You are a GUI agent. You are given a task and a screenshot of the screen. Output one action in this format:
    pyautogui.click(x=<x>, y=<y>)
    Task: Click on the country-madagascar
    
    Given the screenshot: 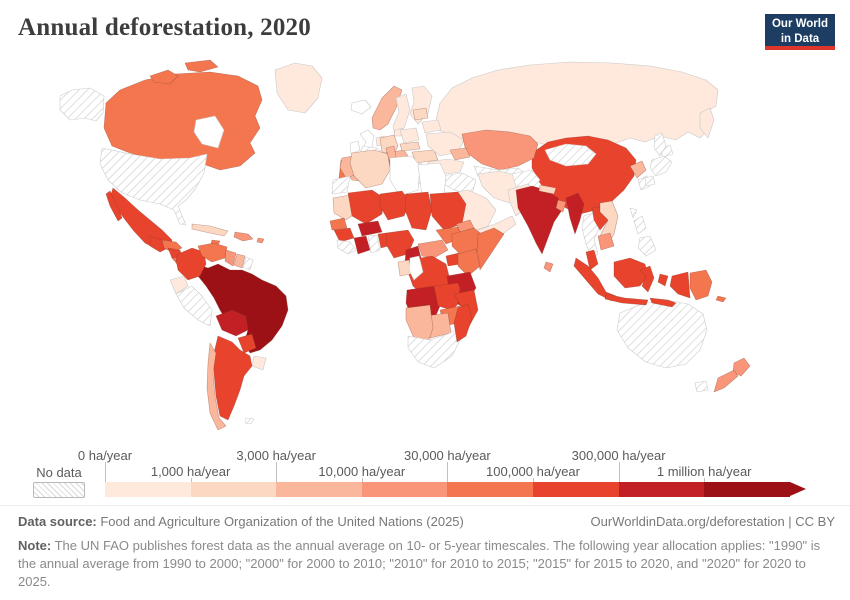 What is the action you would take?
    pyautogui.click(x=463, y=323)
    